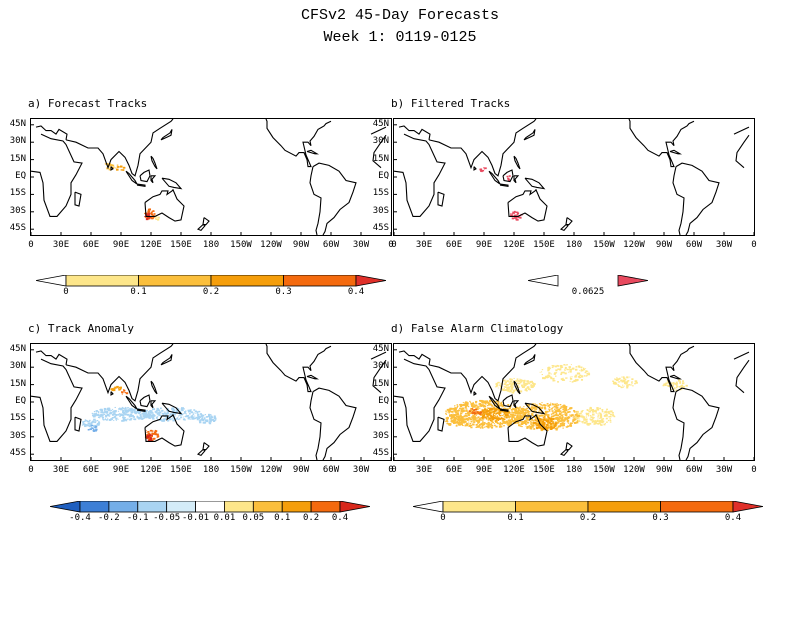  Describe the element at coordinates (17, 210) in the screenshot. I see `lat-label: 30S` at that location.